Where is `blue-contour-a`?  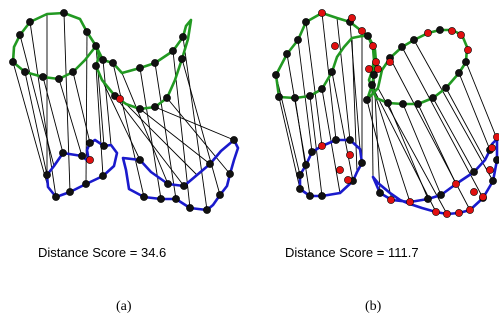
blue-contour-a is located at coordinates (180, 175).